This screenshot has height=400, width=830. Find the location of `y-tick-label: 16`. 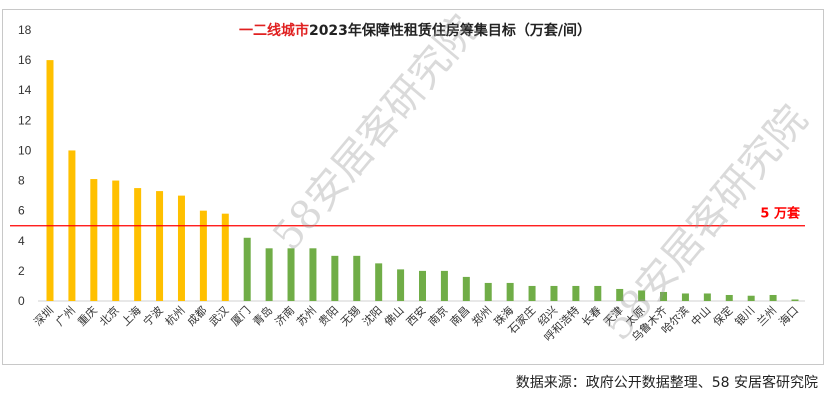

y-tick-label: 16 is located at coordinates (25, 60).